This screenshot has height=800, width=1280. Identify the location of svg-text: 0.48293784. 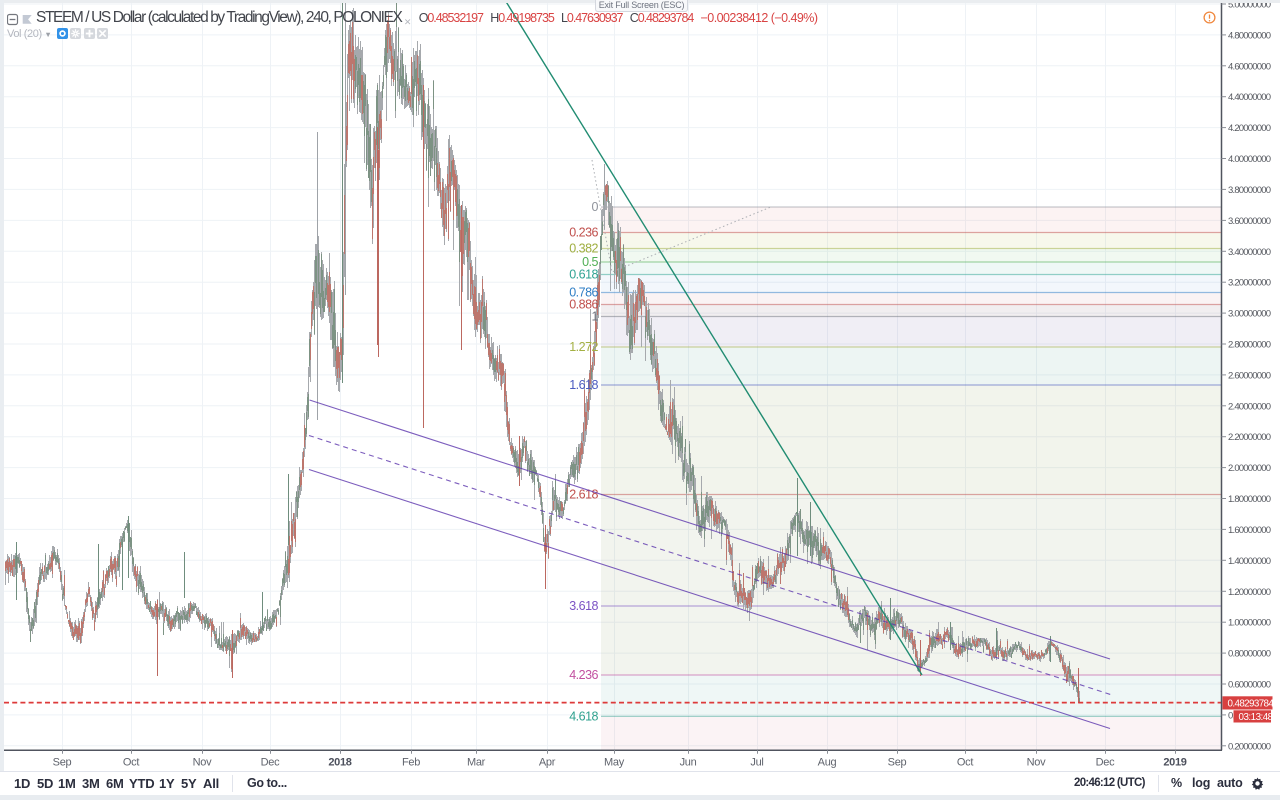
(1251, 704).